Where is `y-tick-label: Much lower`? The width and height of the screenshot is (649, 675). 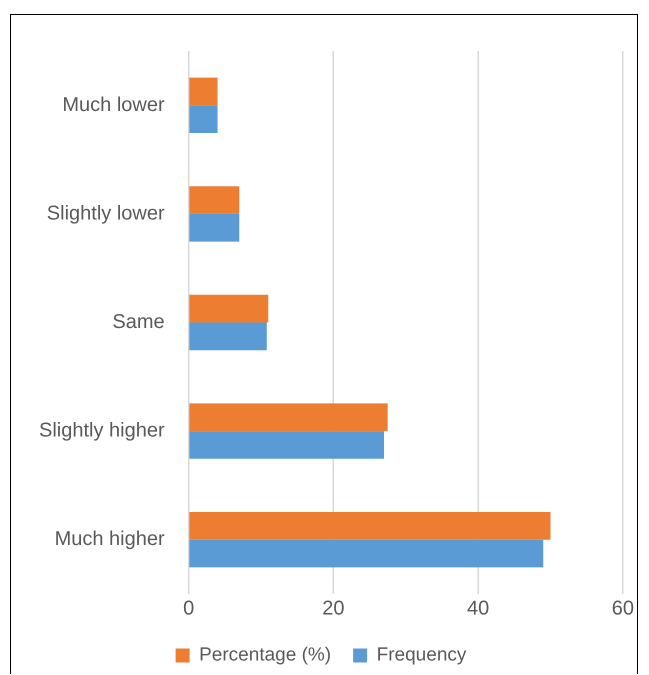
y-tick-label: Much lower is located at coordinates (113, 105).